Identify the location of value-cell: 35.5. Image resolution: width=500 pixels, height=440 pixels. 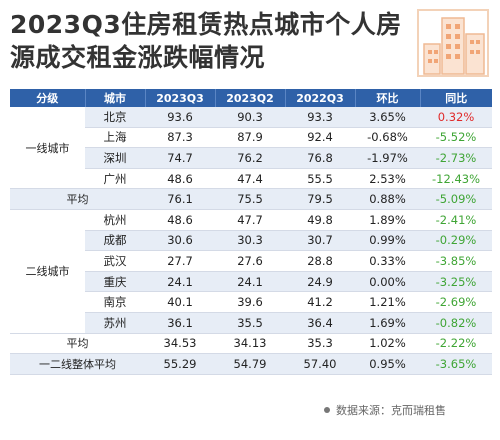
(250, 323).